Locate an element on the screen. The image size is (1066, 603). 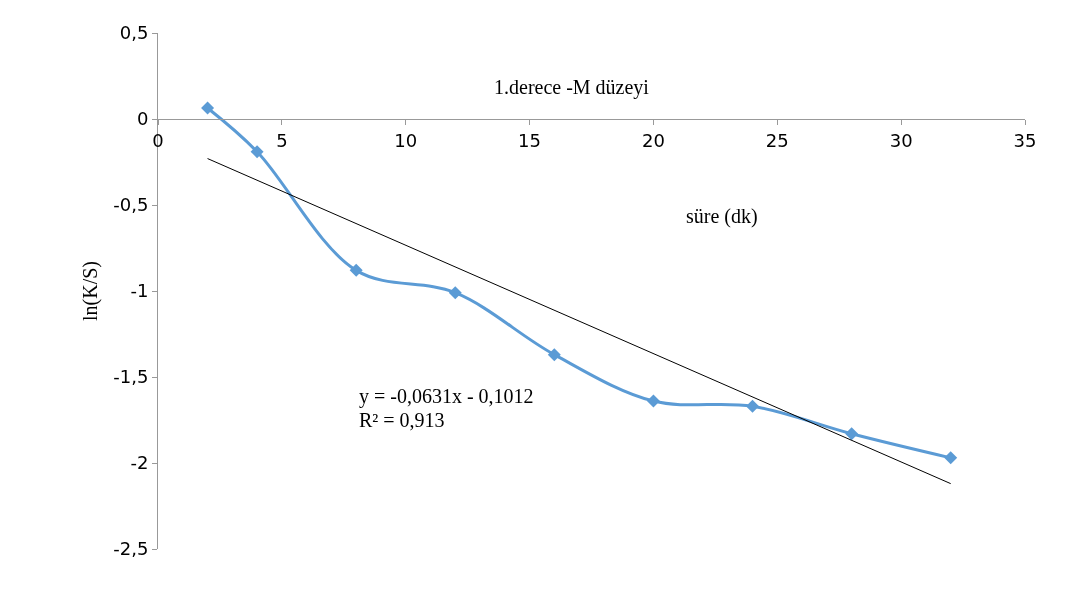
y-tick-label: 0 is located at coordinates (142, 119).